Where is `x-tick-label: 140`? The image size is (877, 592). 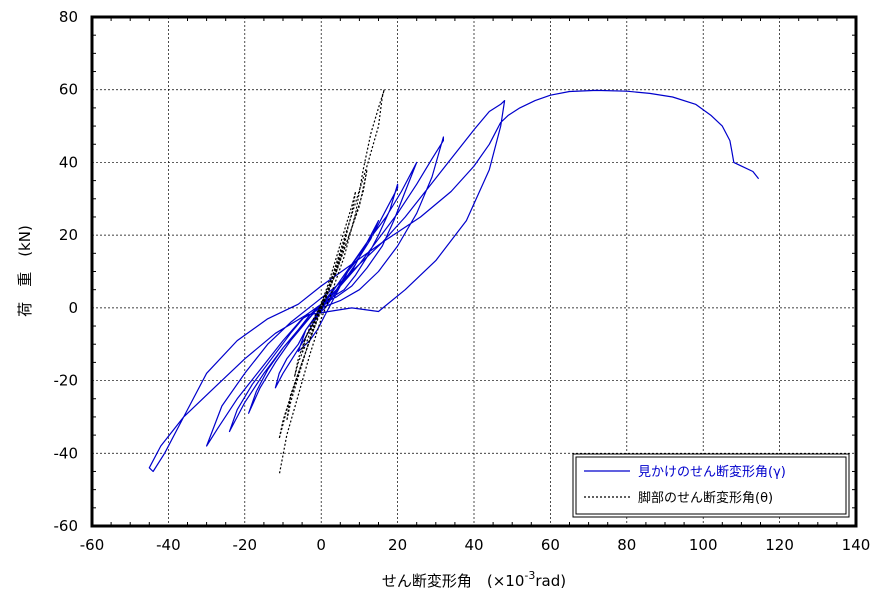
x-tick-label: 140 is located at coordinates (856, 545).